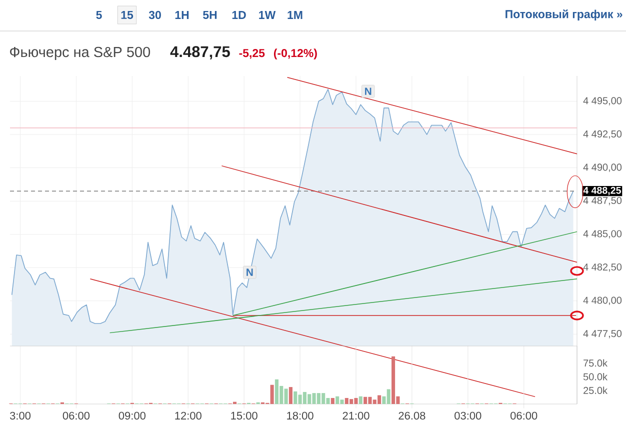 The image size is (626, 429). Describe the element at coordinates (295, 54) in the screenshot. I see `text: (-0,12%)` at that location.